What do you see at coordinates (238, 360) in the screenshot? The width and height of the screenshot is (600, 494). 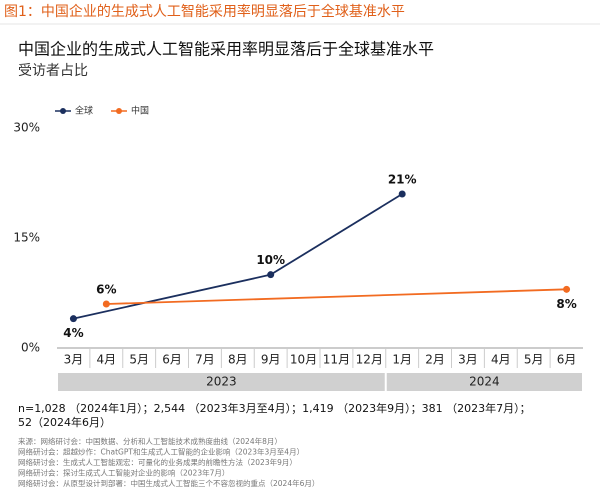 I see `x-tick-label: 8月` at bounding box center [238, 360].